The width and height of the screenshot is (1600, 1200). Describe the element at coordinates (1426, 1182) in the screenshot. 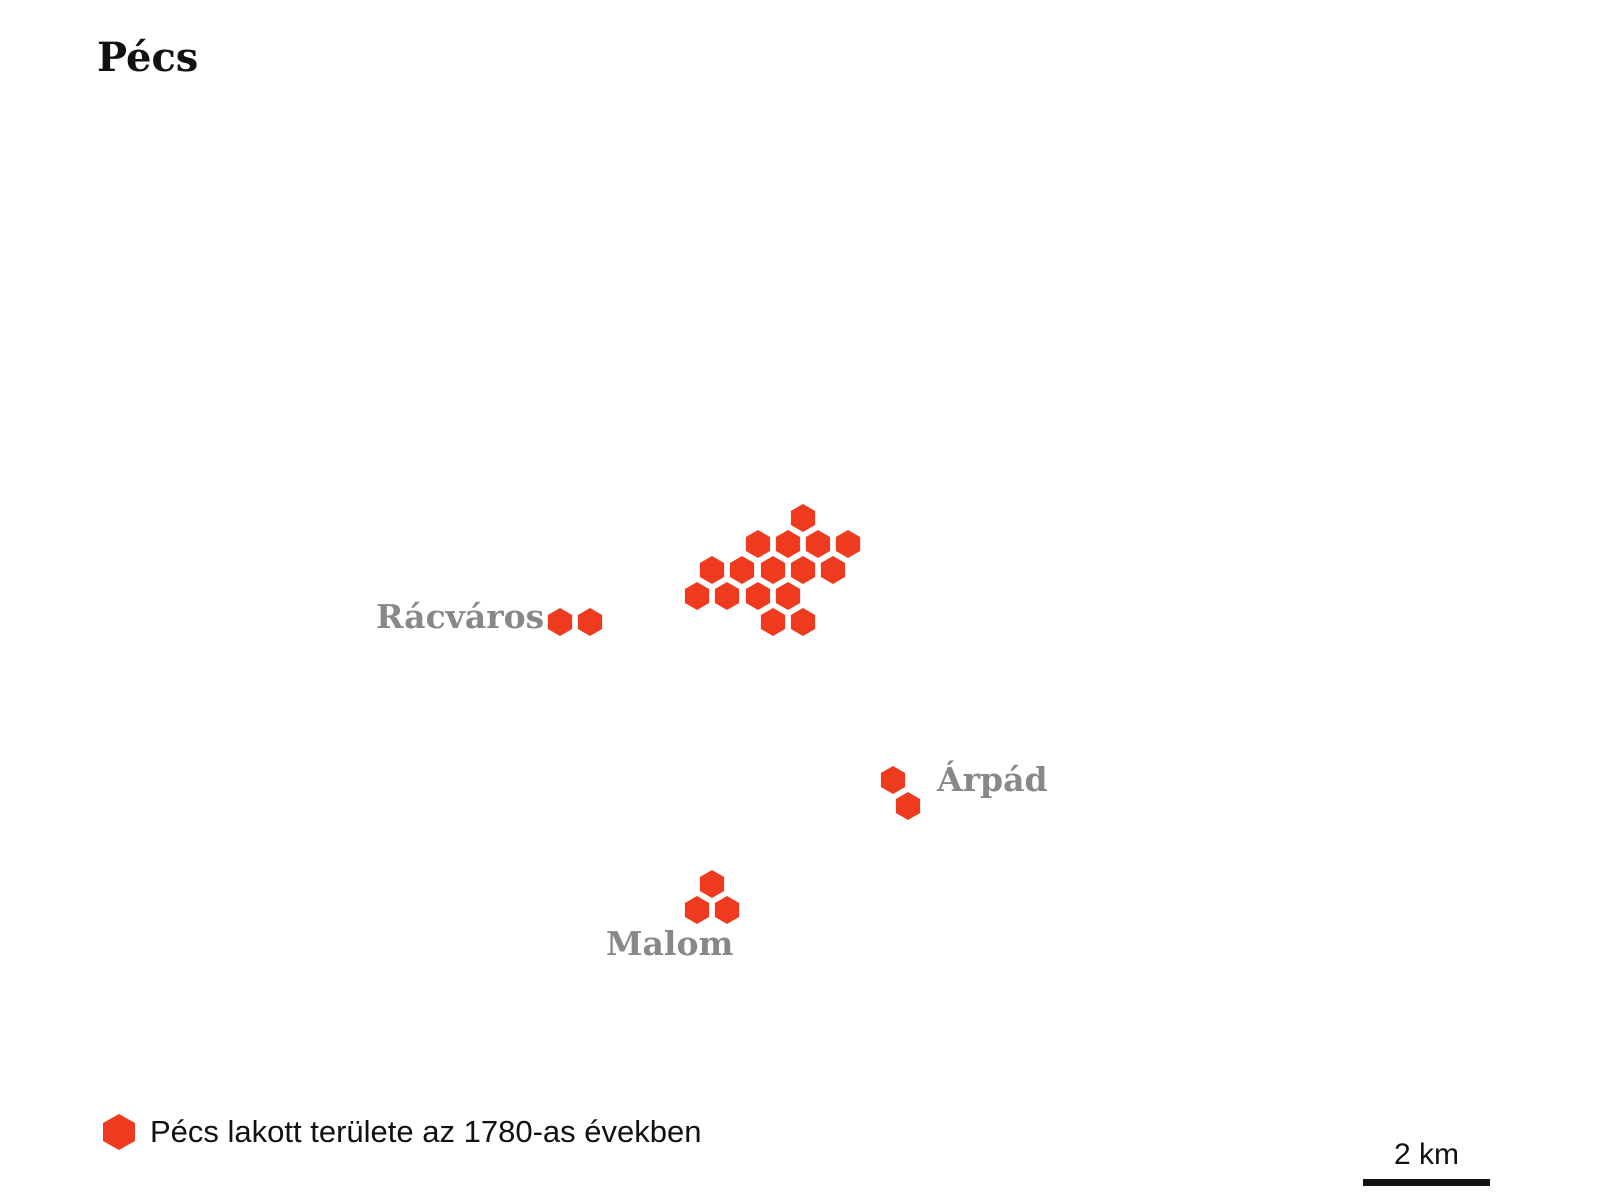

I see `scale-bar-line` at that location.